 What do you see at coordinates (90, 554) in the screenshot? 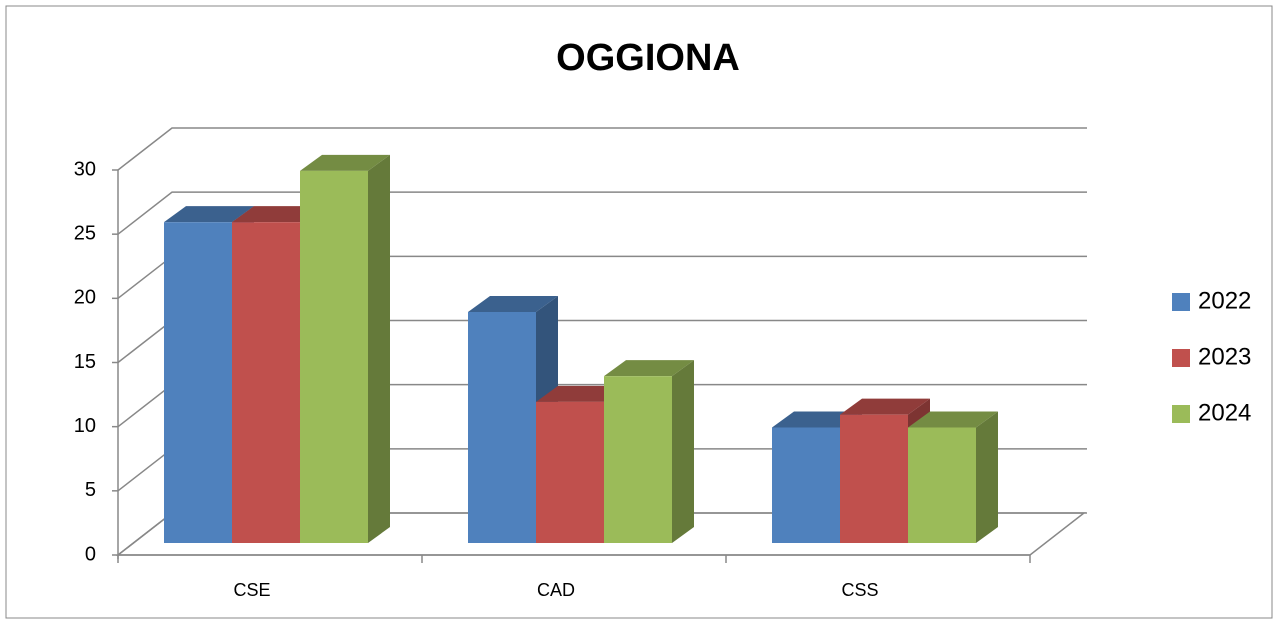
I see `y-tick-label: 0` at bounding box center [90, 554].